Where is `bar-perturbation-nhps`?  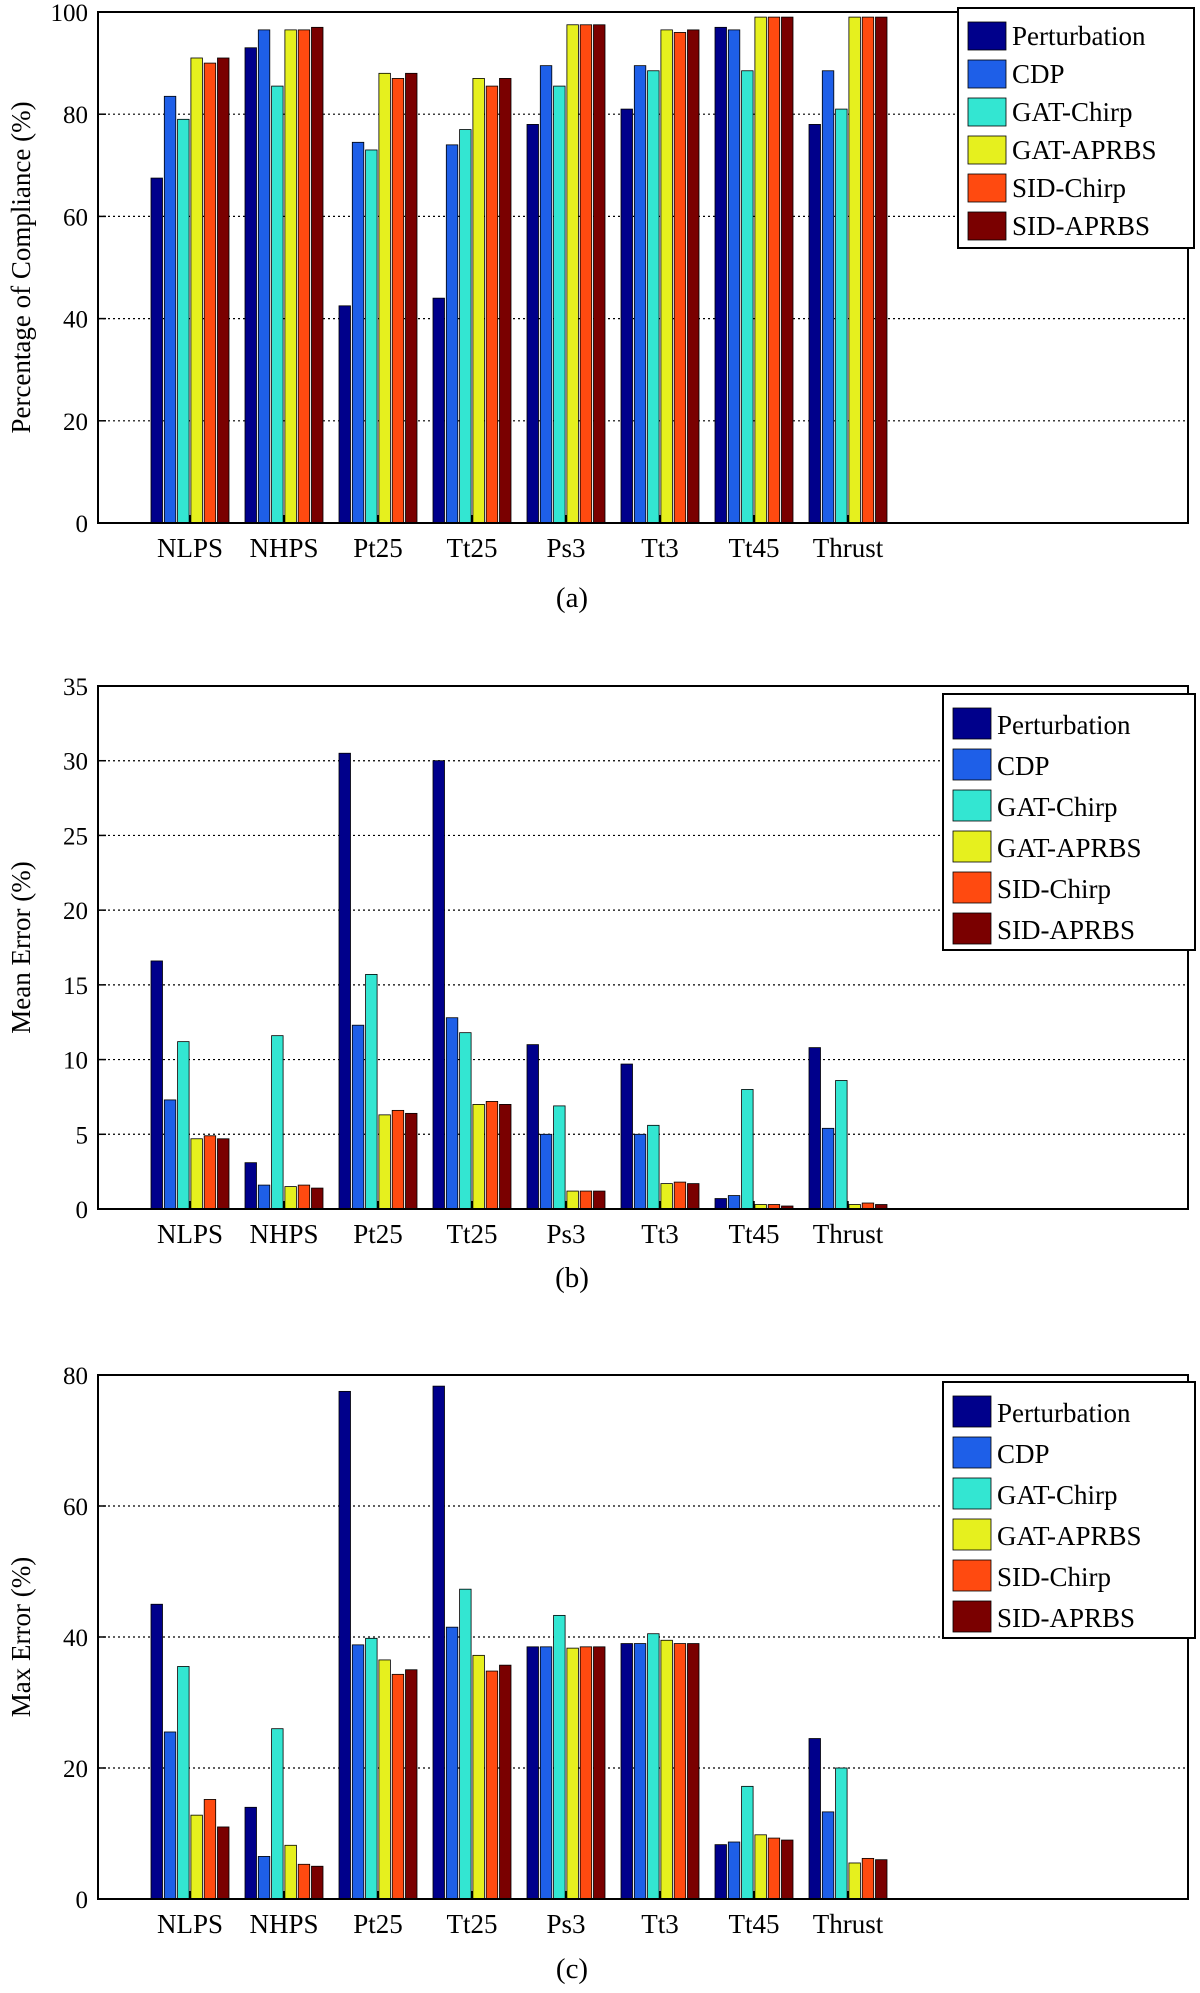 bar-perturbation-nhps is located at coordinates (250, 1186).